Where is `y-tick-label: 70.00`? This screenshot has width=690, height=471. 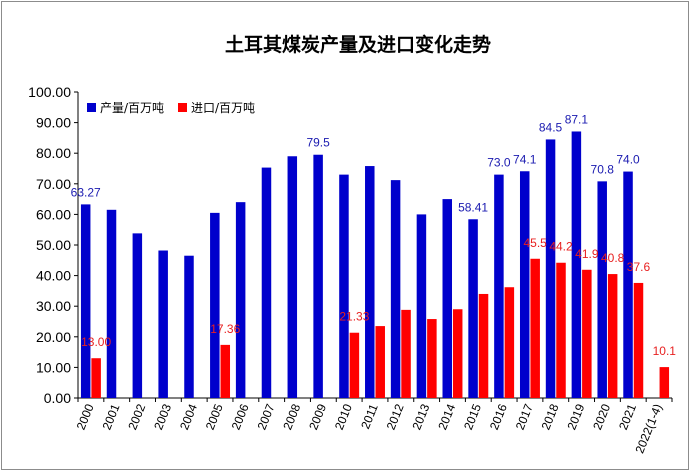
y-tick-label: 70.00 is located at coordinates (53, 184).